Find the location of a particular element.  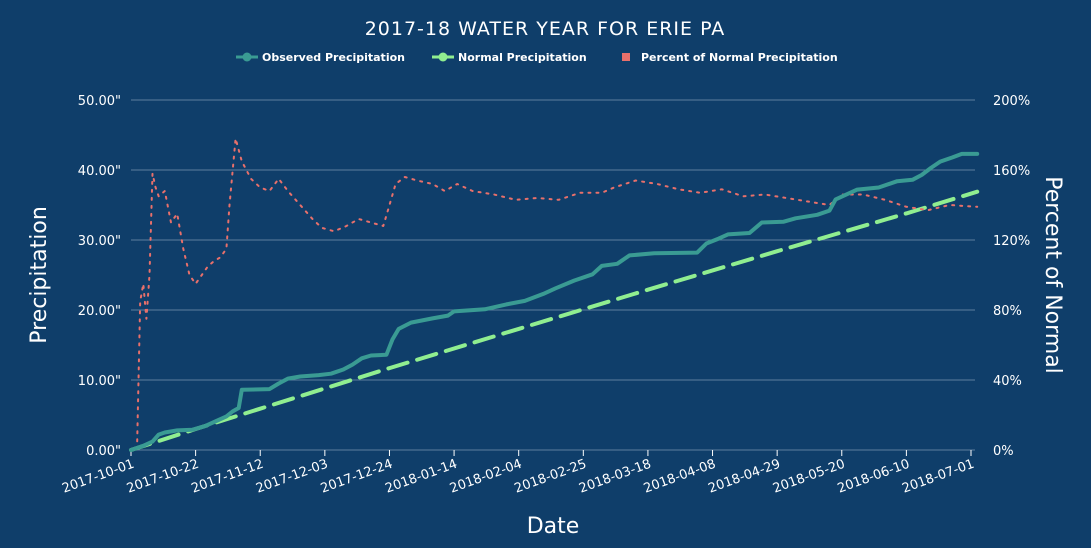

x-tick-label: 2017-12-03 is located at coordinates (292, 477).